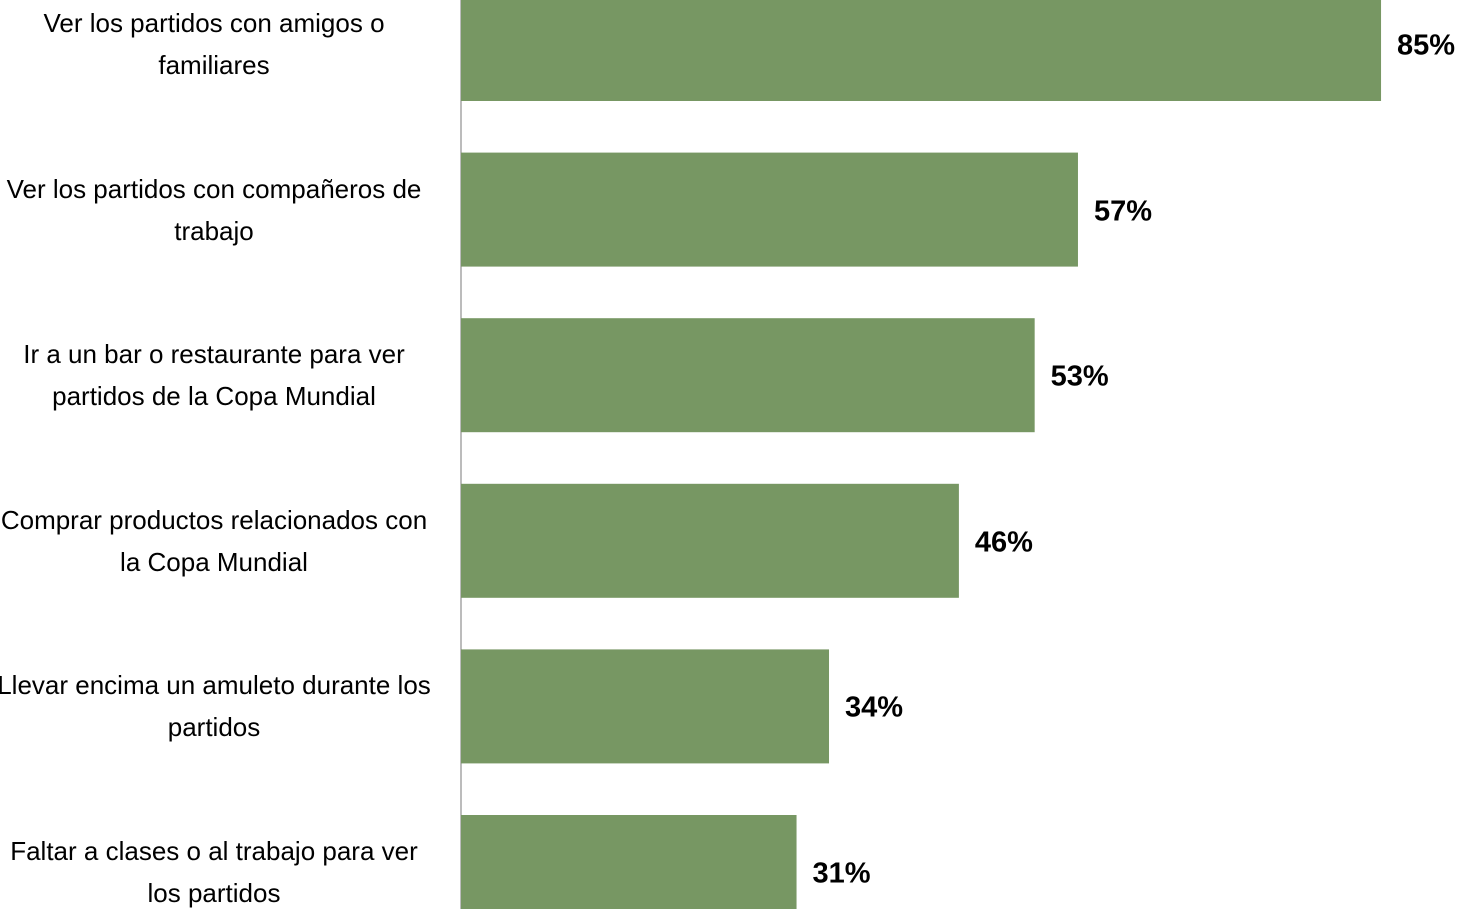  Describe the element at coordinates (874, 707) in the screenshot. I see `value-label: 34%` at that location.